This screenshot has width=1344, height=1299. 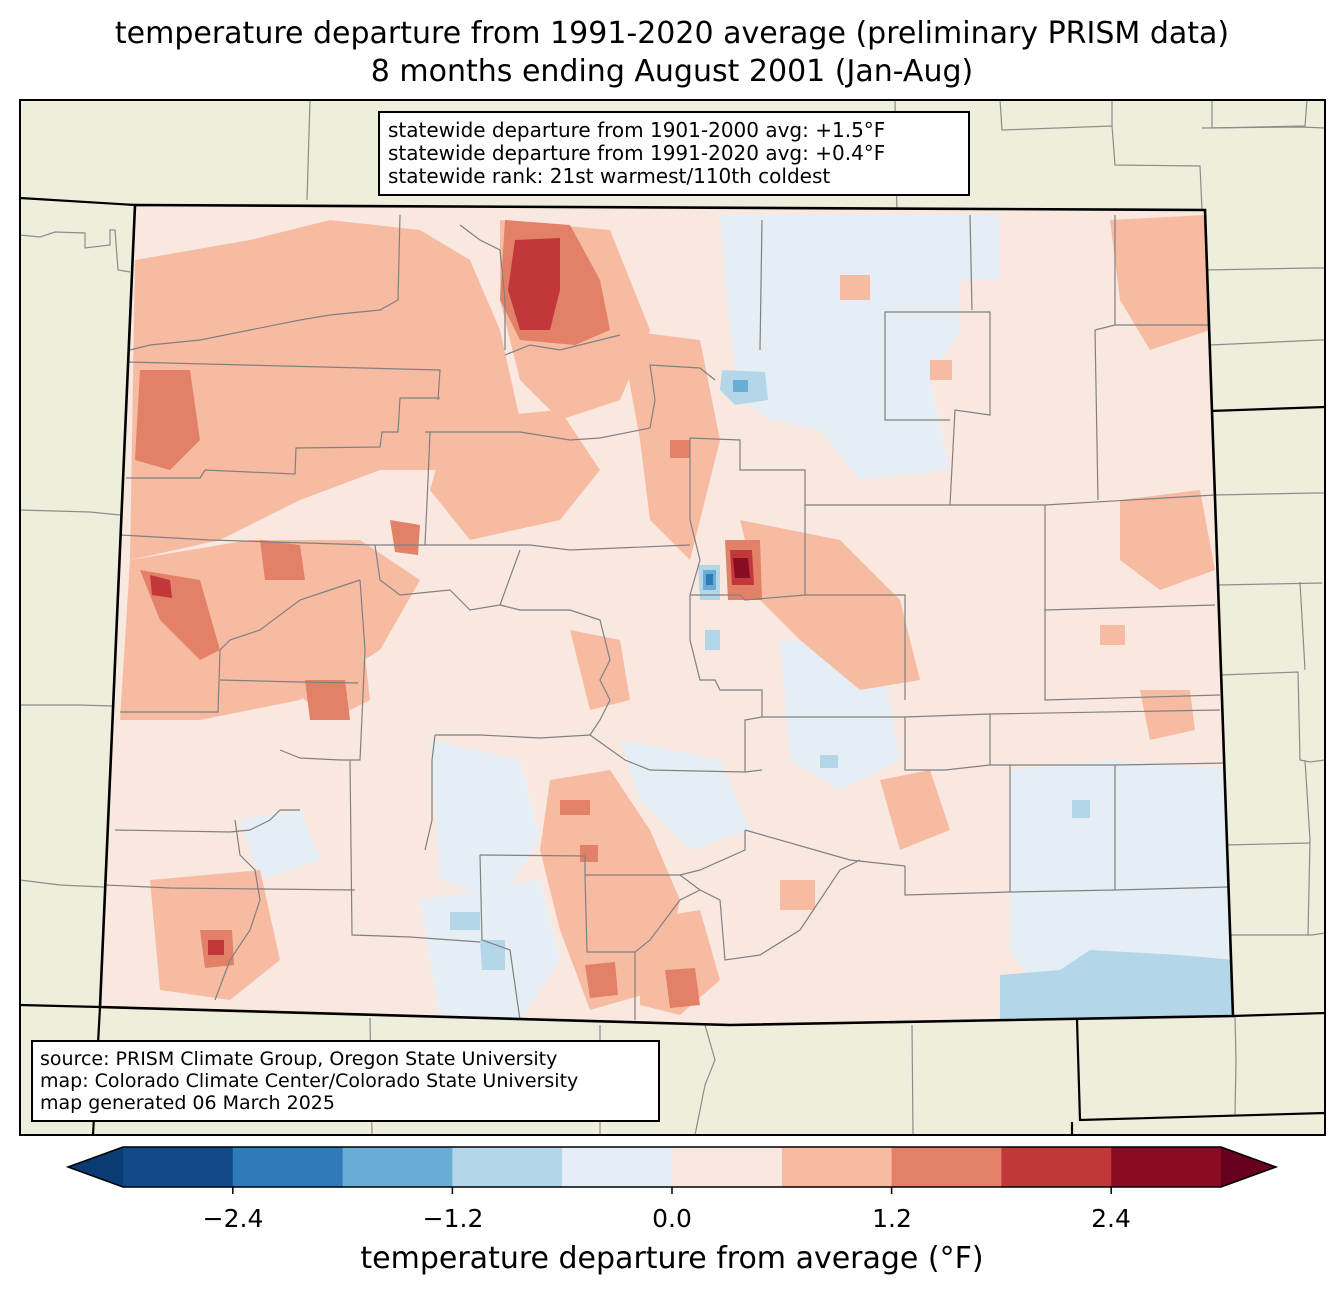 I want to click on colorbar, so click(x=672, y=1170).